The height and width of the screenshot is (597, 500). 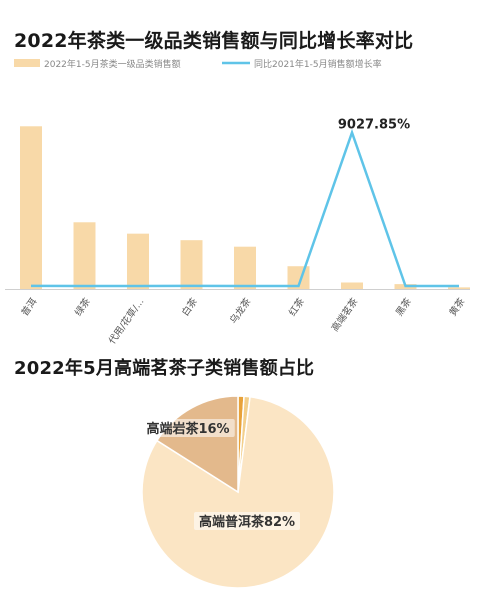 I want to click on pie-label-1: 高端普洱茶82%, so click(x=247, y=521).